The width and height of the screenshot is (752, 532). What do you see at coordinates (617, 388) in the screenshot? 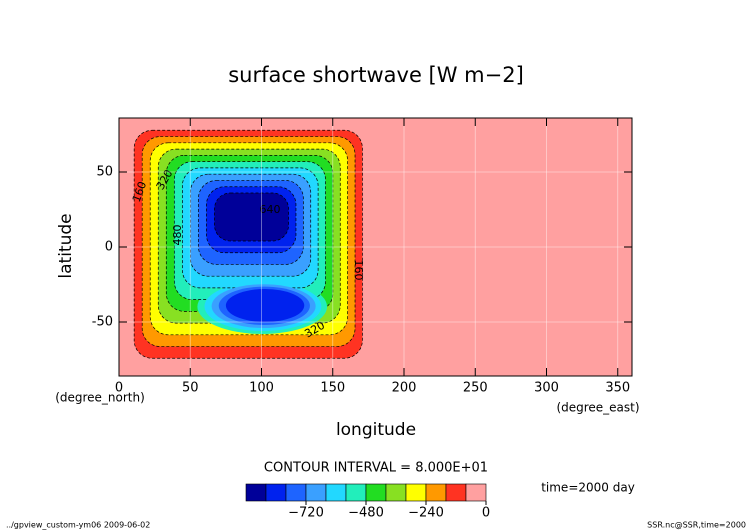
I see `x-tick-label: 350` at bounding box center [617, 388].